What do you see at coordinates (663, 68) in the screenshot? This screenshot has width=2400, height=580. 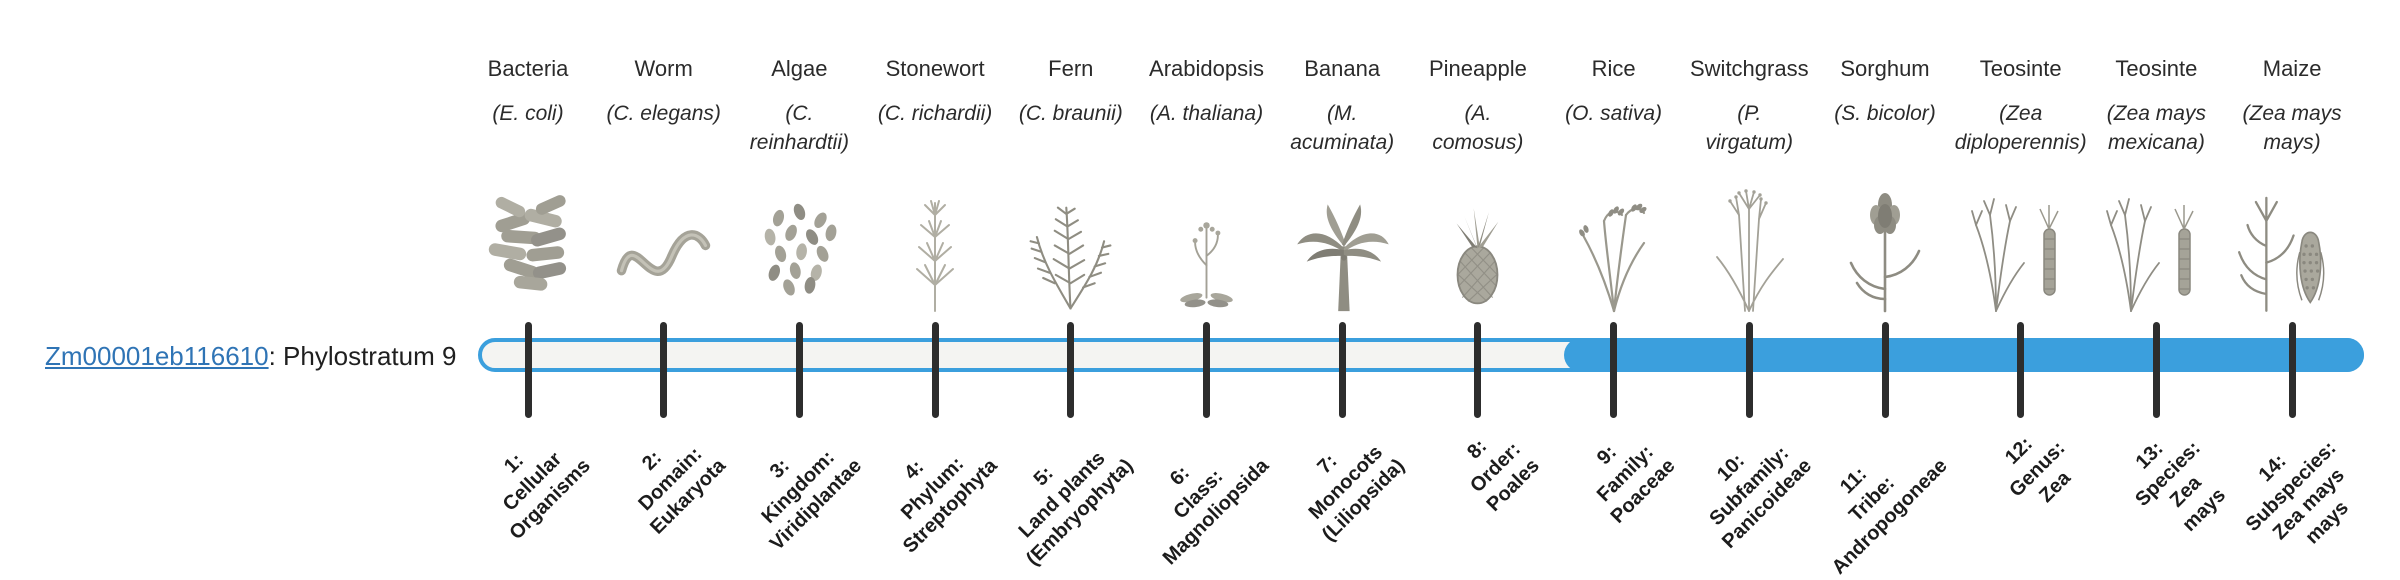 I see `organism-name: Worm` at bounding box center [663, 68].